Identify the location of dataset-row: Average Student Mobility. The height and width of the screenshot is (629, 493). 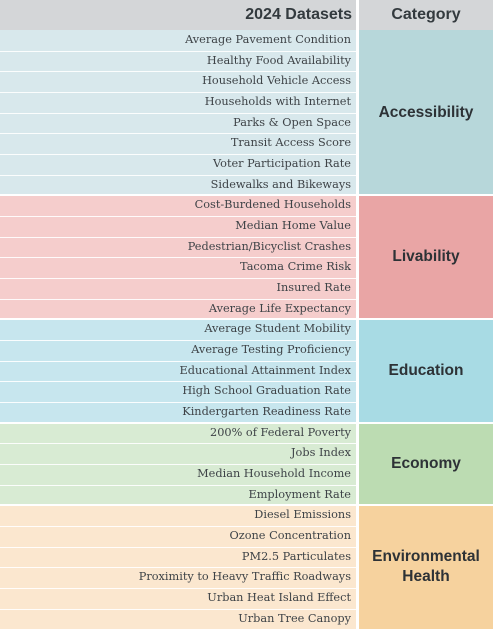
(277, 329).